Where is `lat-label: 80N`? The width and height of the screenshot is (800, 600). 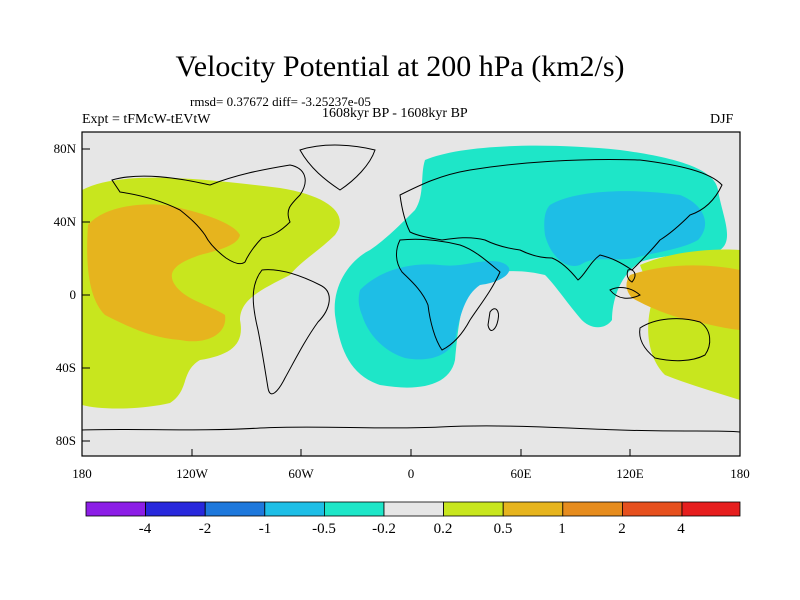 lat-label: 80N is located at coordinates (64, 148).